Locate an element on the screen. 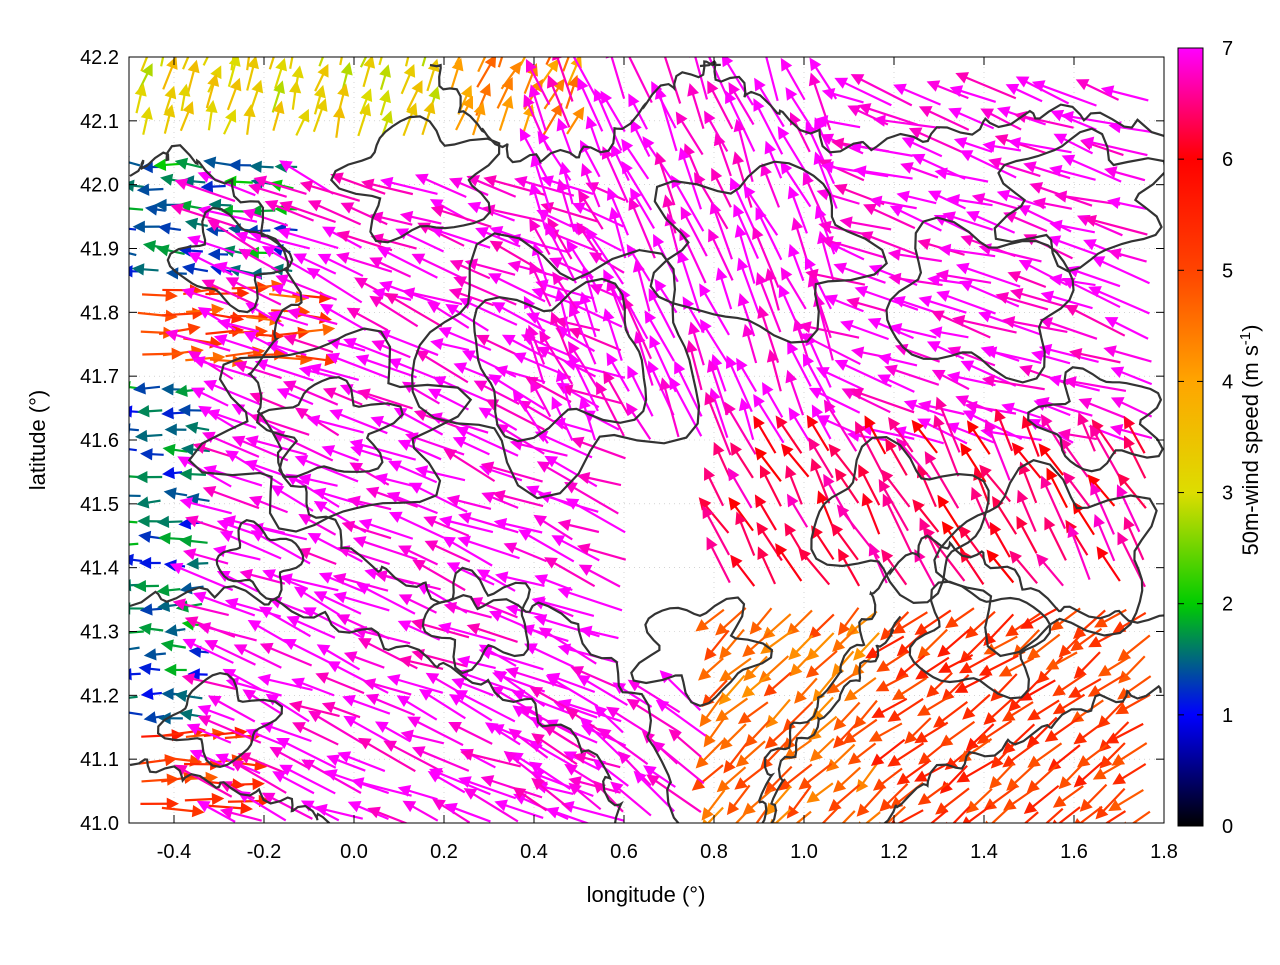 The height and width of the screenshot is (965, 1280). colorbar-tick-label: 6 is located at coordinates (1227, 160).